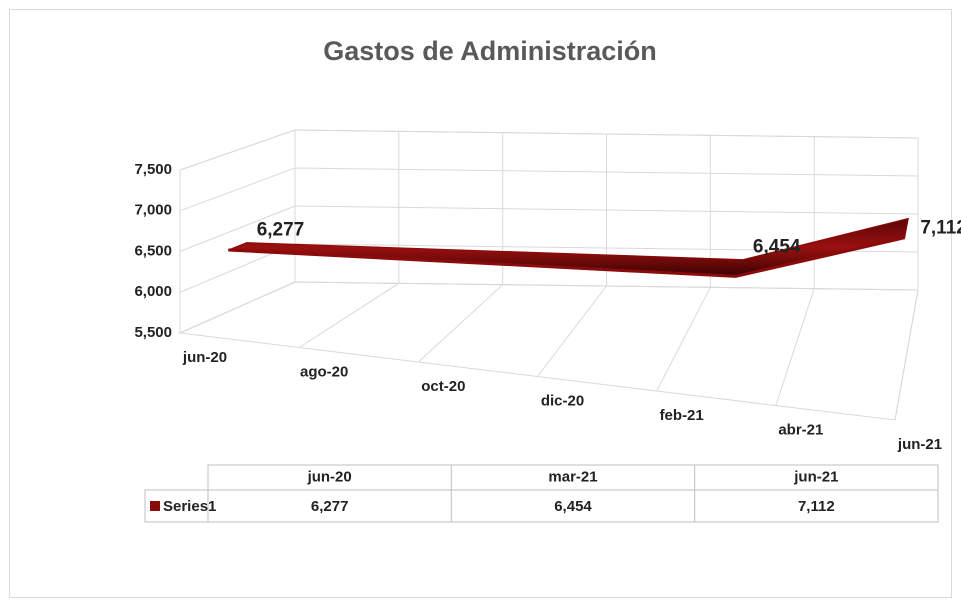 This screenshot has height=606, width=961. I want to click on legend-key, so click(155, 506).